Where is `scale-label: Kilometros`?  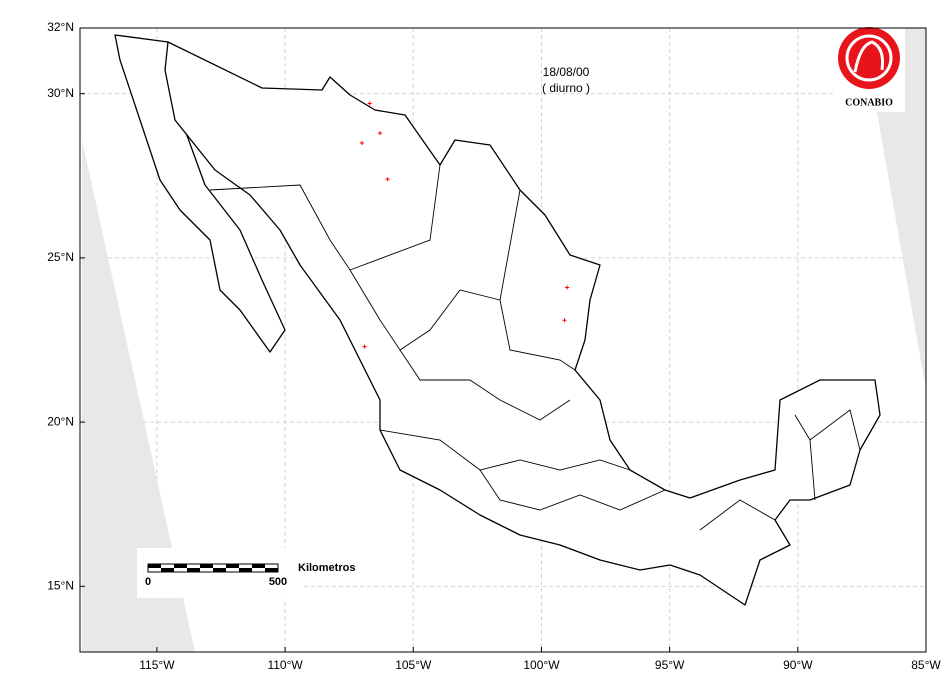 scale-label: Kilometros is located at coordinates (326, 568).